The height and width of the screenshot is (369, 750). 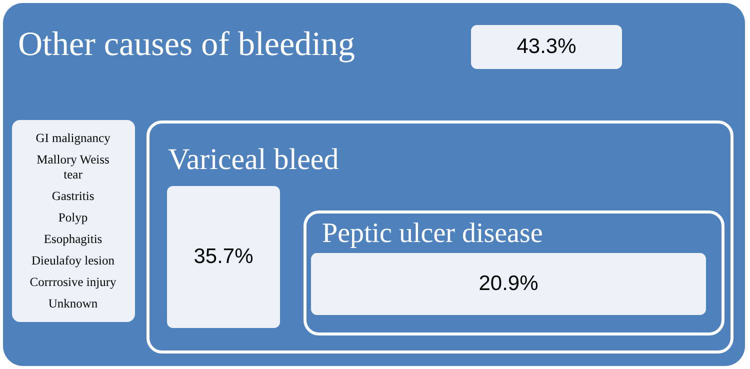 I want to click on category-label: Other causes of bleeding, so click(x=187, y=44).